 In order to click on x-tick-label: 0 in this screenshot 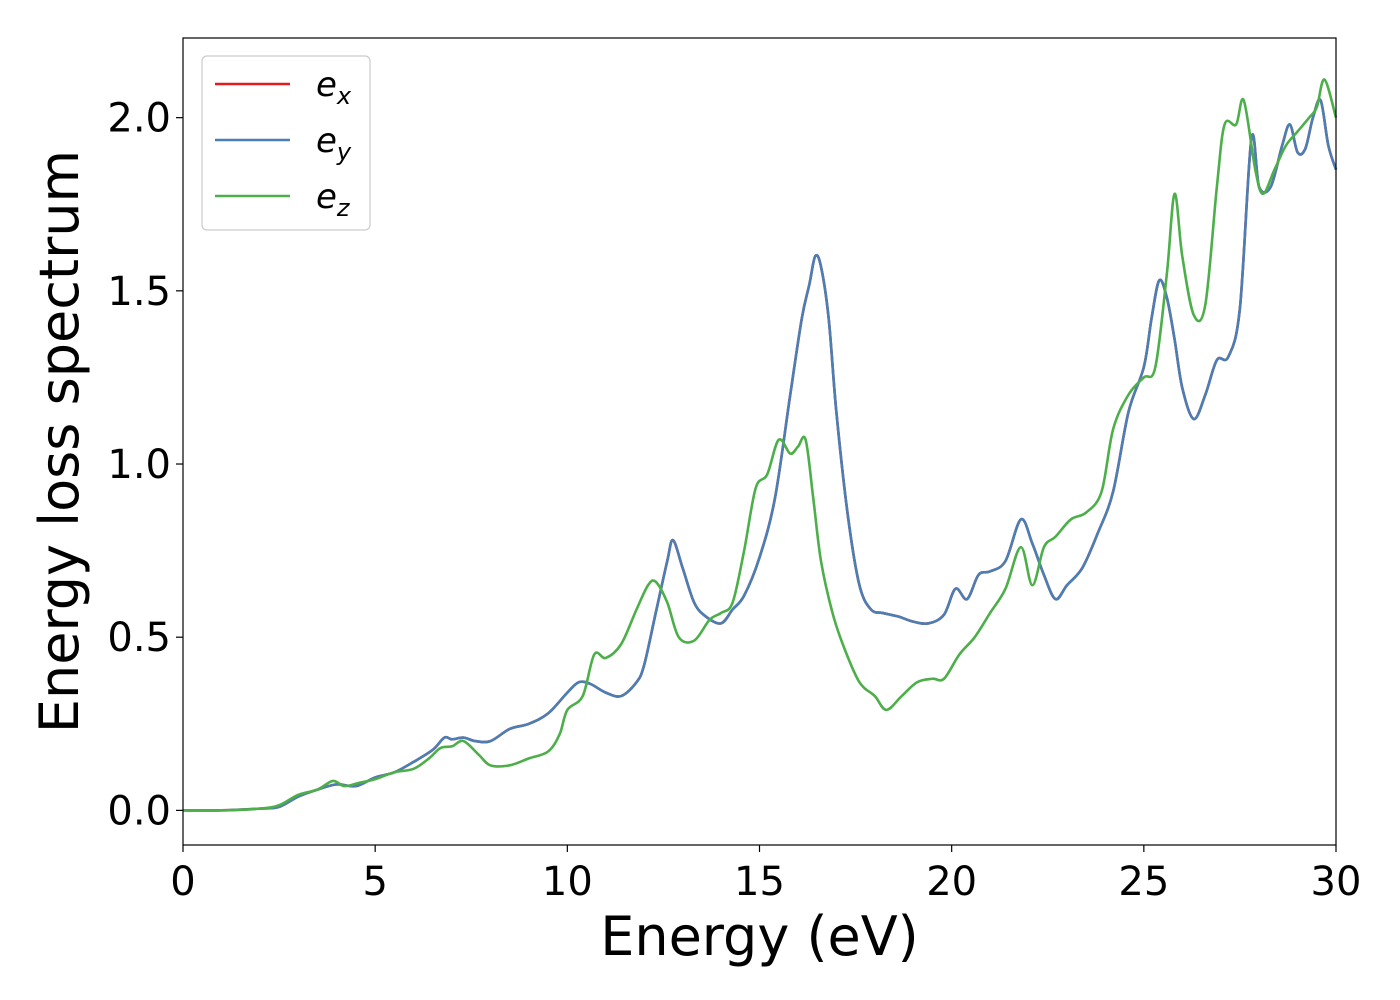, I will do `click(182, 882)`.